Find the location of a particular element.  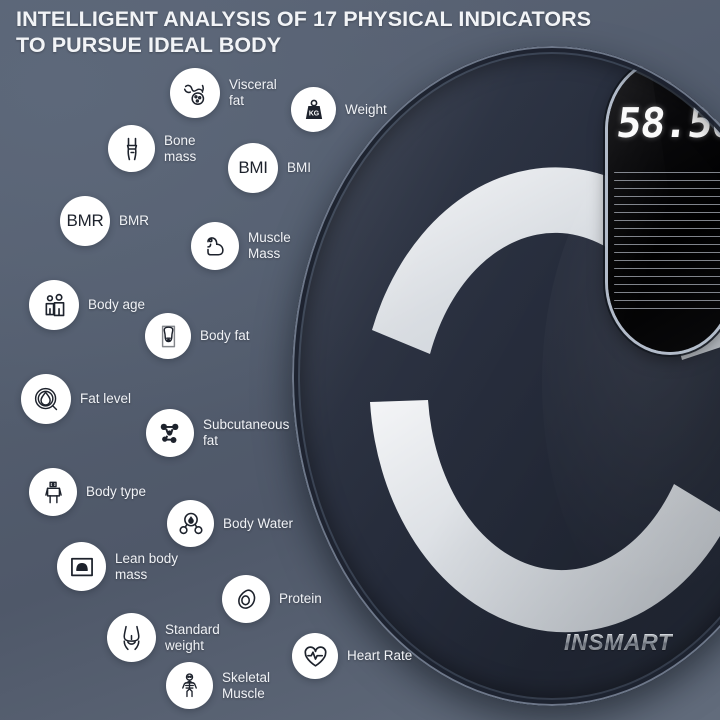

feature-visceral-fat: Visceral fat is located at coordinates (223, 93).